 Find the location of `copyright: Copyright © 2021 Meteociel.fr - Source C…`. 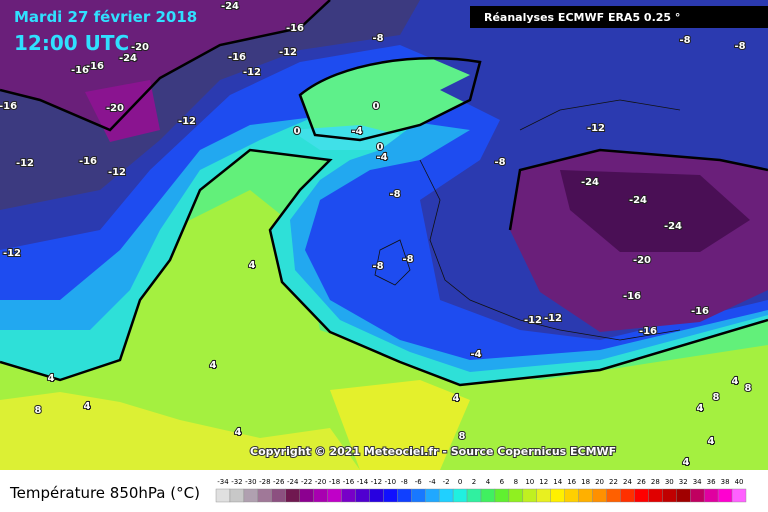

copyright: Copyright © 2021 Meteociel.fr - Source C… is located at coordinates (433, 451).